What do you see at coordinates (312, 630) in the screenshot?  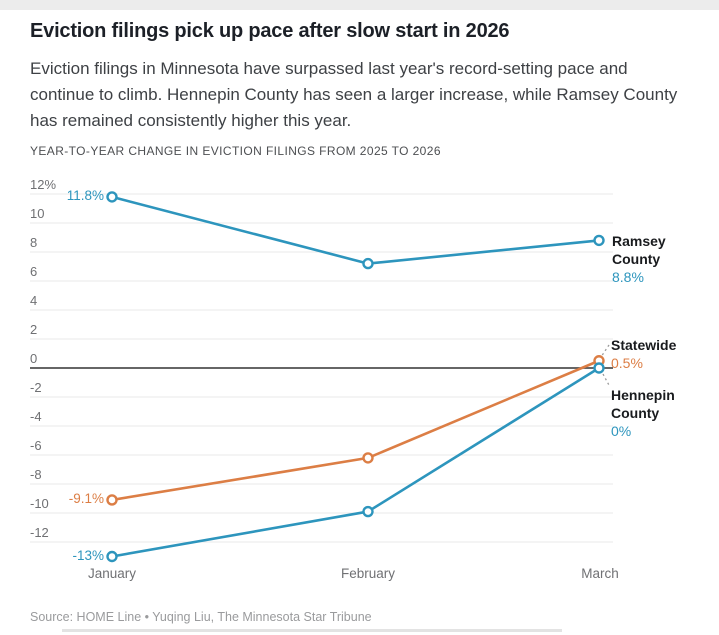 I see `bottom-bar` at bounding box center [312, 630].